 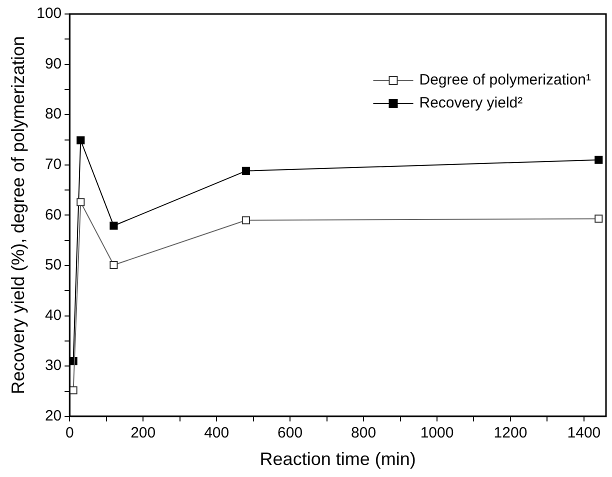 What do you see at coordinates (437, 433) in the screenshot?
I see `x-tick-label: 1000` at bounding box center [437, 433].